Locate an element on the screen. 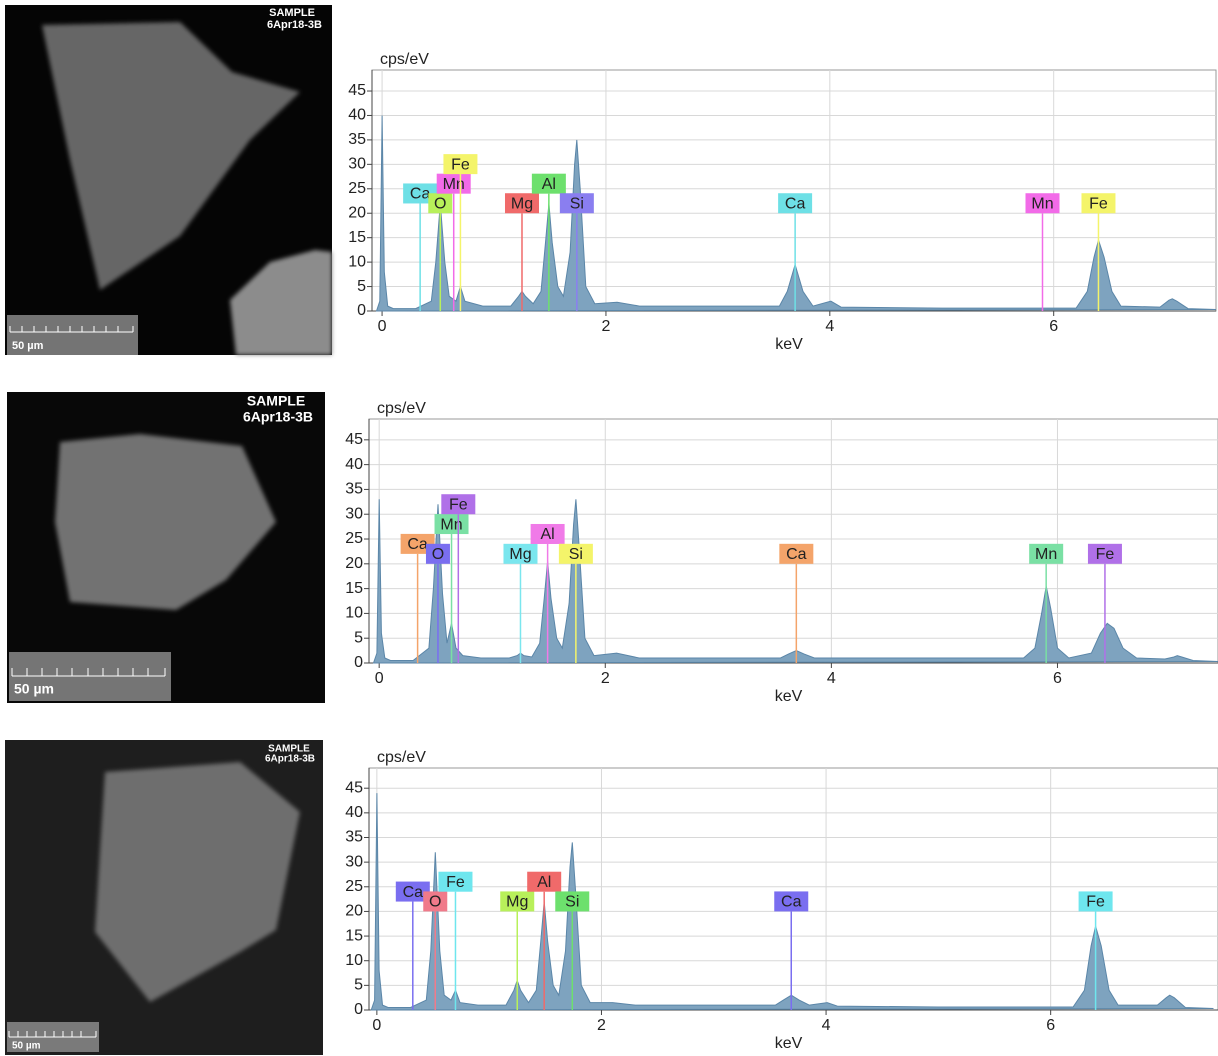 This screenshot has height=1056, width=1218. spectrum is located at coordinates (795, 581).